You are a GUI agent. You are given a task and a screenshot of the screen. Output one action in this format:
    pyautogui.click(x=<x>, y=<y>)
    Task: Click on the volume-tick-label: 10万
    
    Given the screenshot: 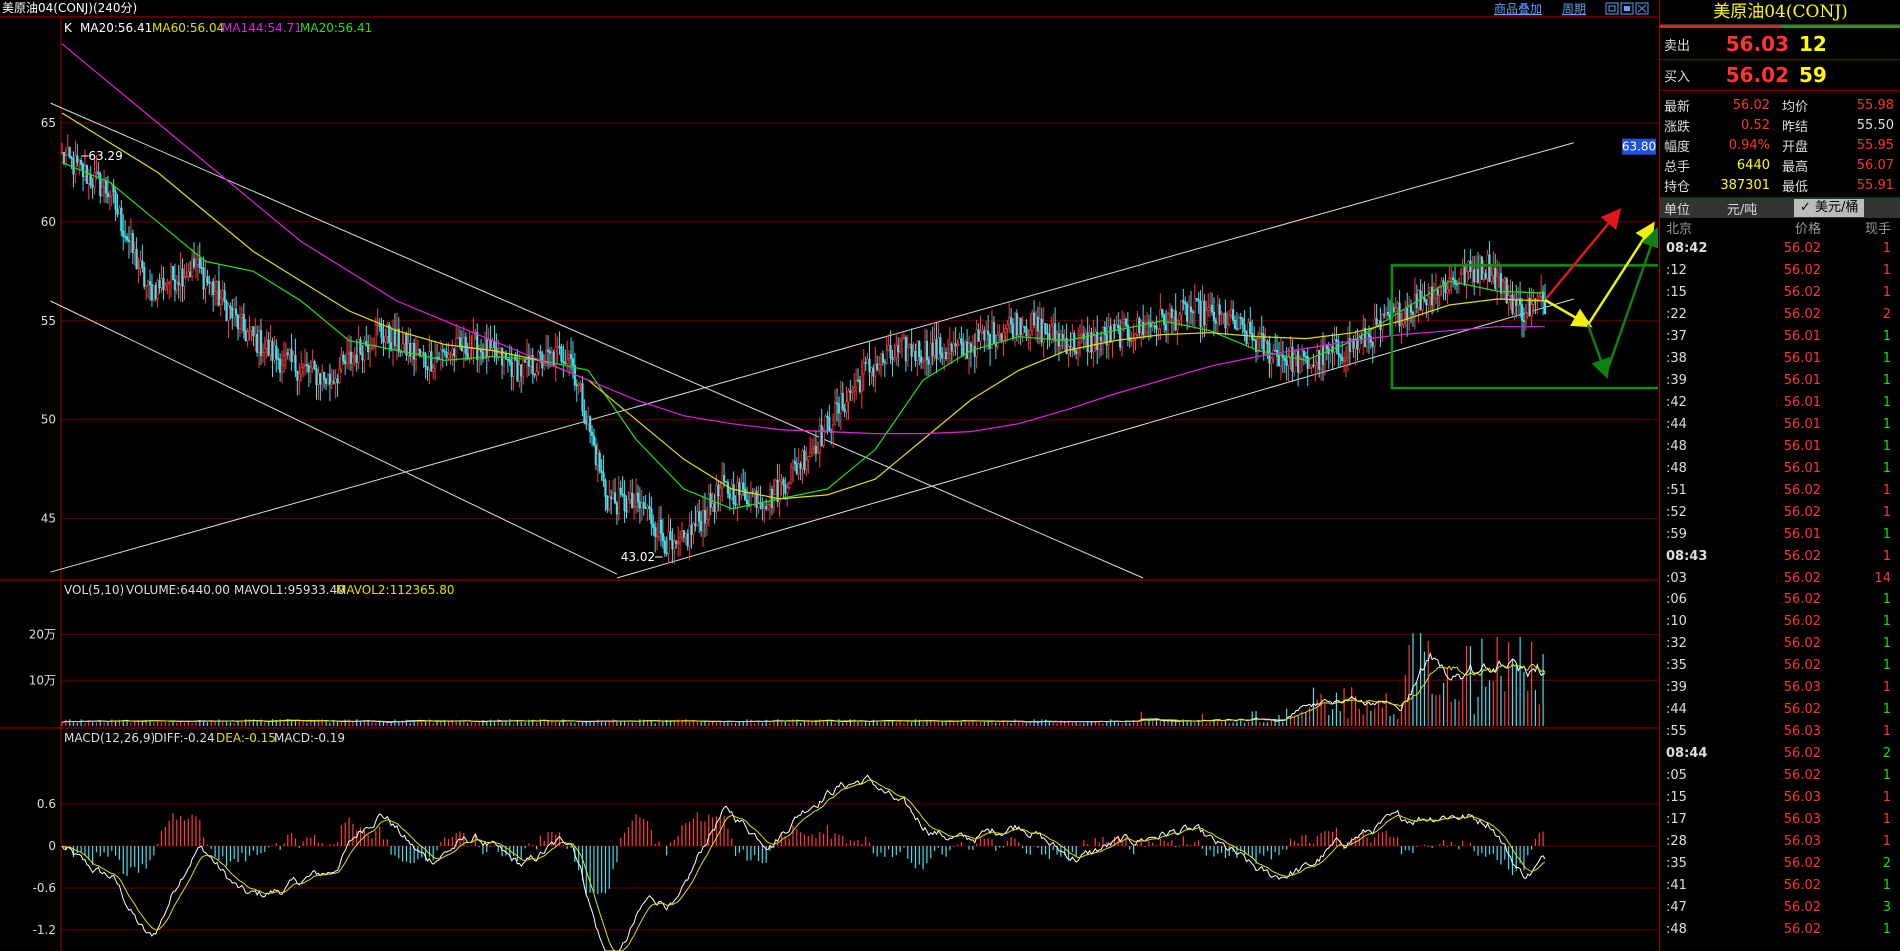 What is the action you would take?
    pyautogui.click(x=42, y=680)
    